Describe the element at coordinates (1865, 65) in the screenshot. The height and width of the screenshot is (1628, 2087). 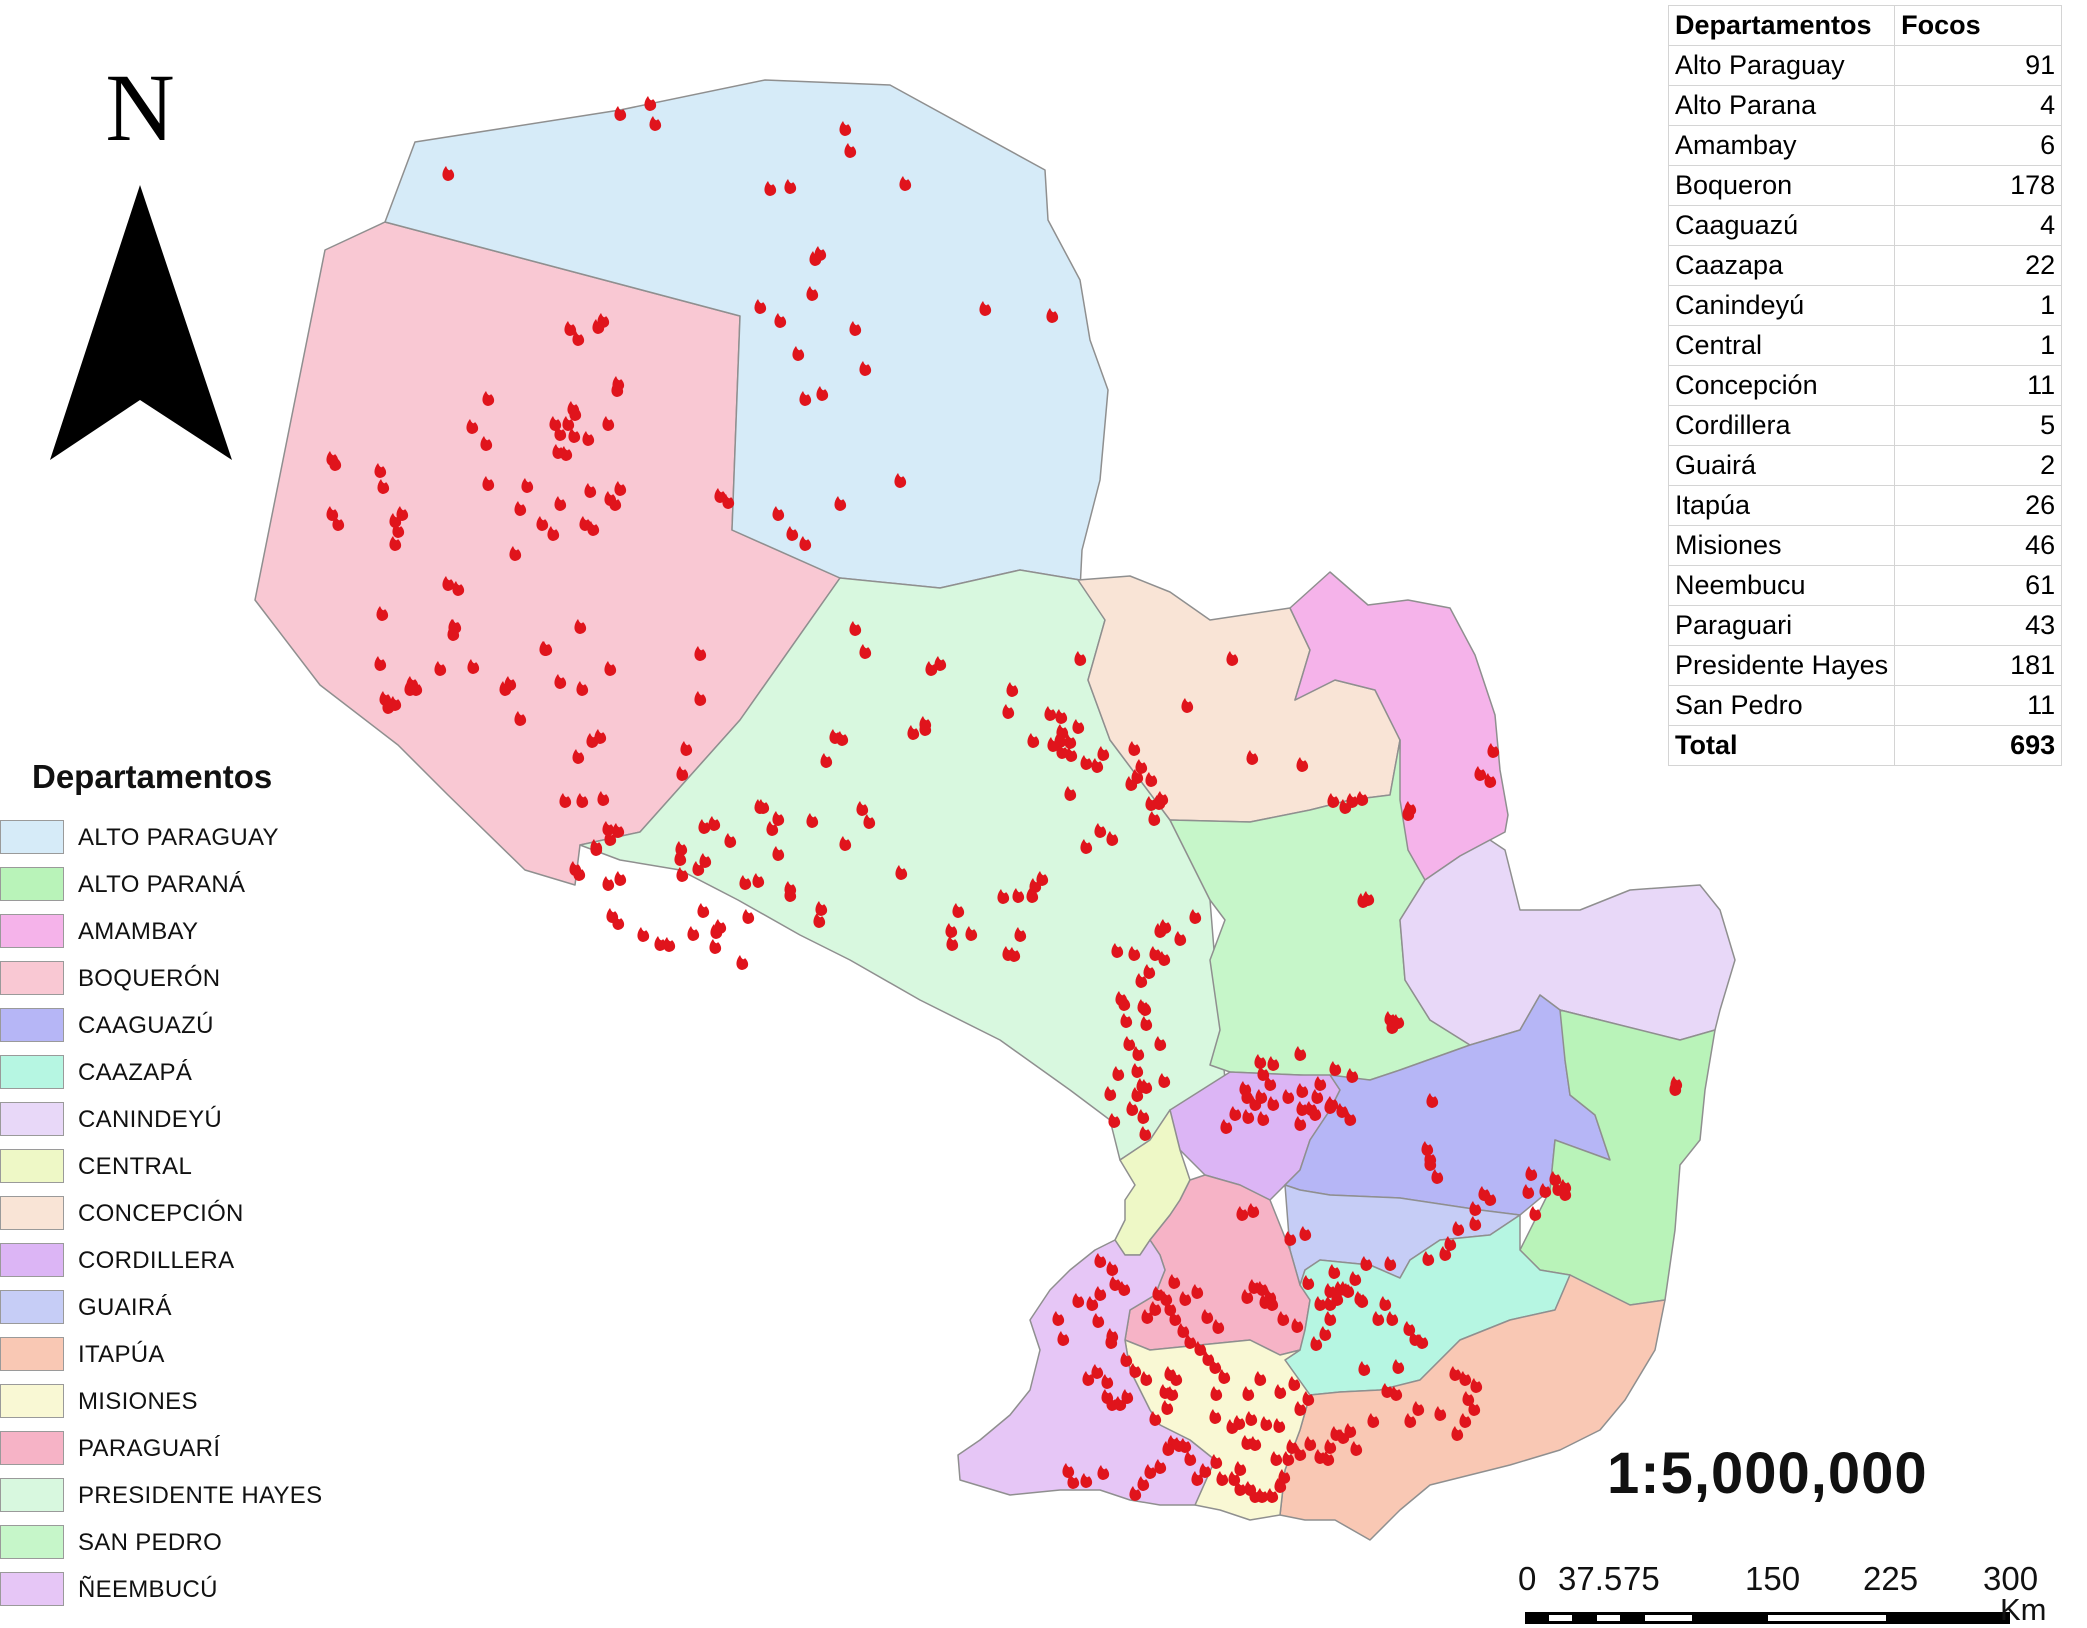
I see `table-row: Alto Paraguay 91` at that location.